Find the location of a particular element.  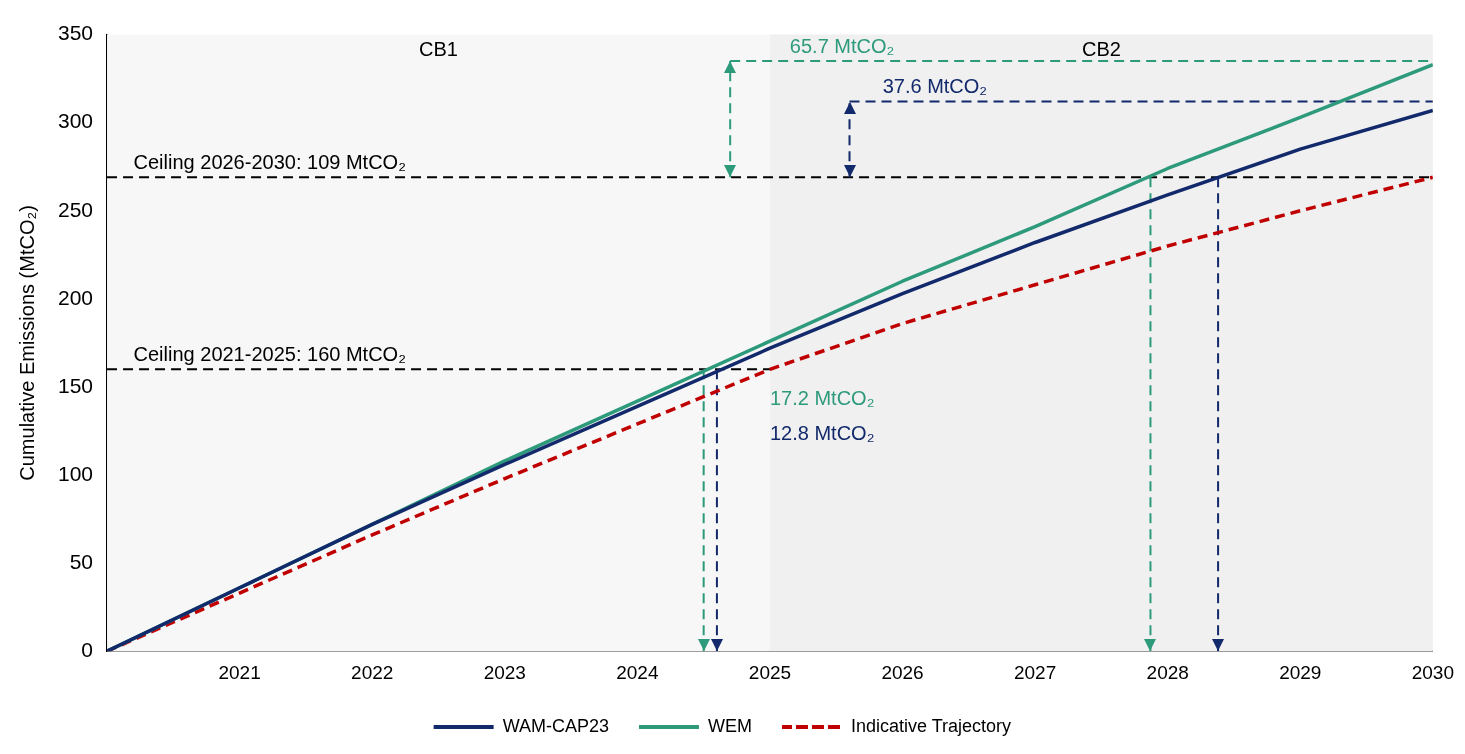

x-tick-label: 2029 is located at coordinates (1300, 672).